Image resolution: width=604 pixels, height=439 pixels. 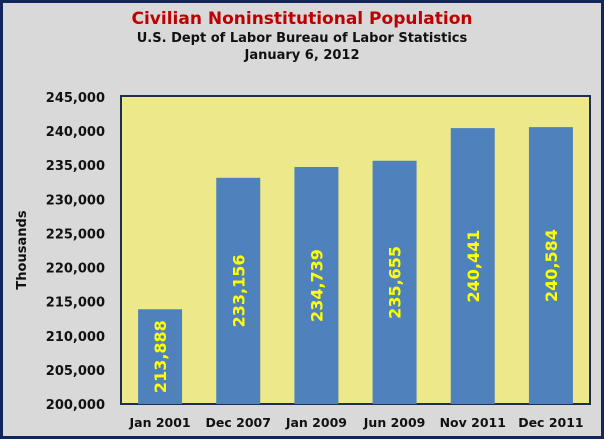 I want to click on x-tick-label: Jan 2009, so click(x=316, y=422).